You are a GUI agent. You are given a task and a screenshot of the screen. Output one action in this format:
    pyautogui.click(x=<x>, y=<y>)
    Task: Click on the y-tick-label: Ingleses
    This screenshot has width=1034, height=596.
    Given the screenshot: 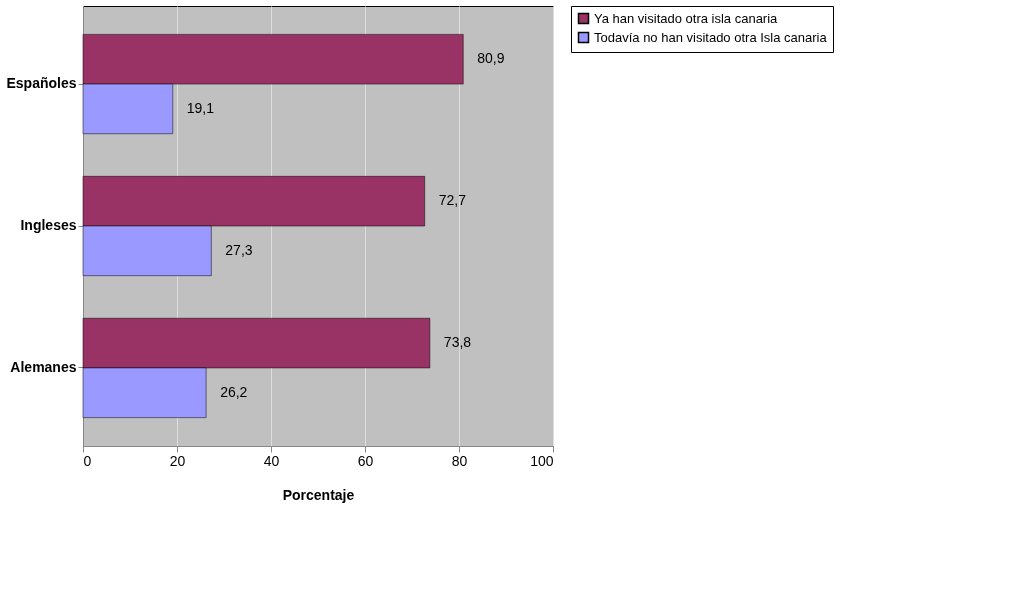 What is the action you would take?
    pyautogui.click(x=48, y=225)
    